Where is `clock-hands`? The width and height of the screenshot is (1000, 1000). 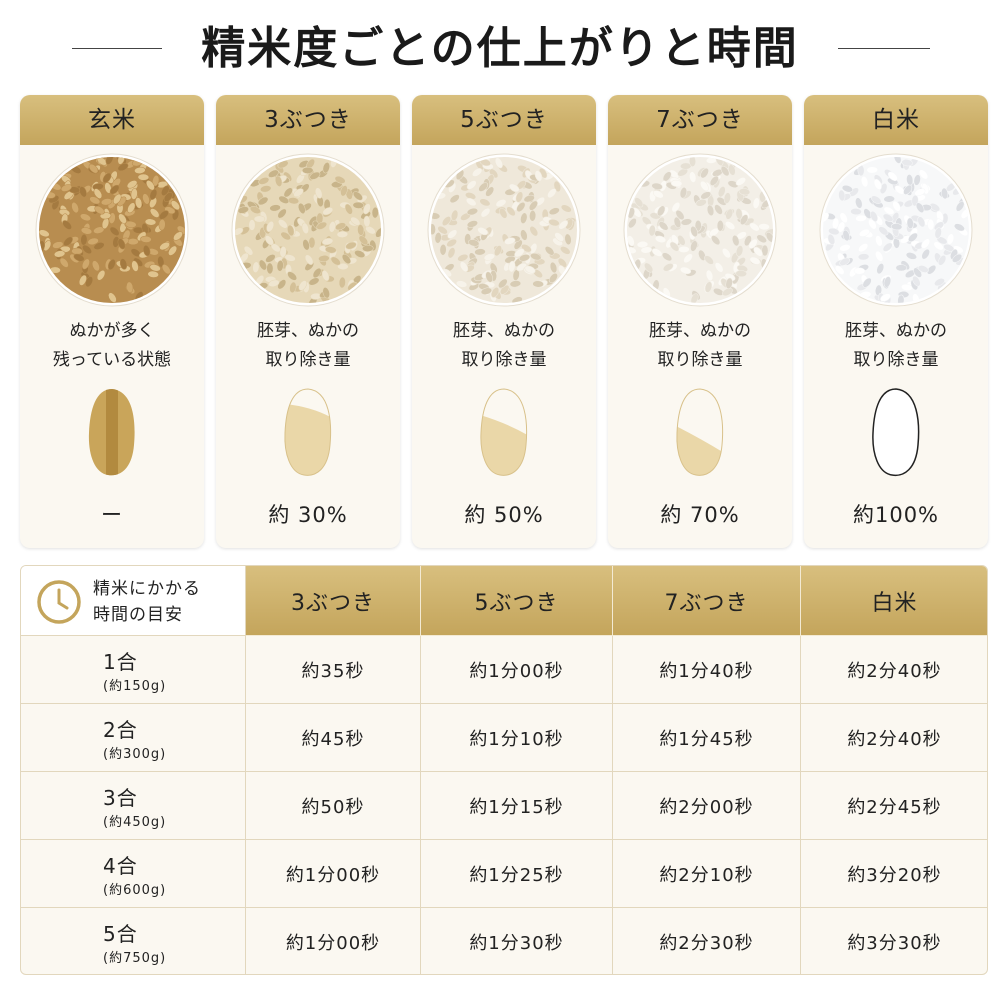
clock-hands is located at coordinates (63, 599).